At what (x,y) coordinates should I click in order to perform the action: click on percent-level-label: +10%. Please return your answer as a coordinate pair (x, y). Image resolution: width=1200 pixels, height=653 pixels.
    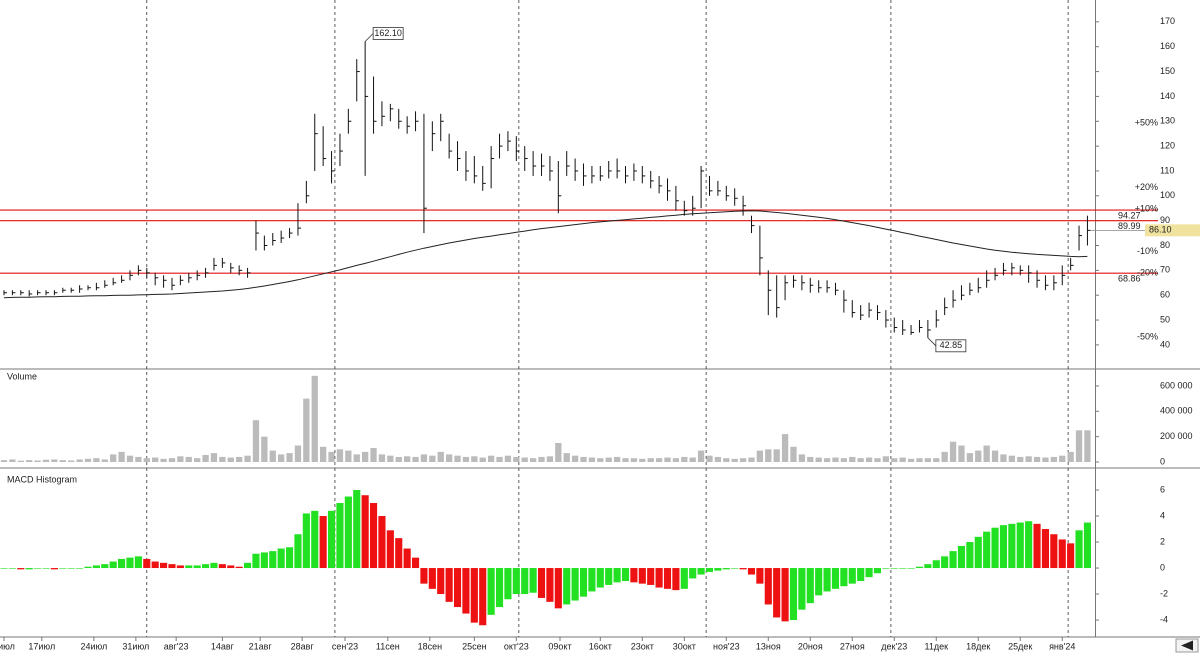
    Looking at the image, I should click on (1146, 208).